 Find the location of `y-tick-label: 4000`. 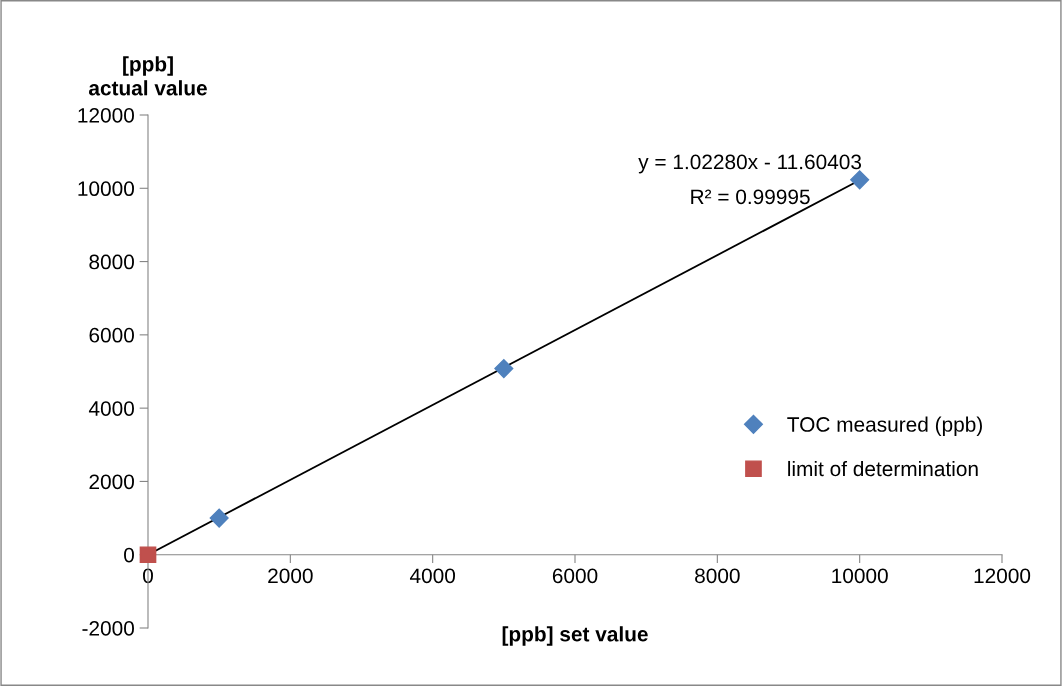

y-tick-label: 4000 is located at coordinates (111, 408).